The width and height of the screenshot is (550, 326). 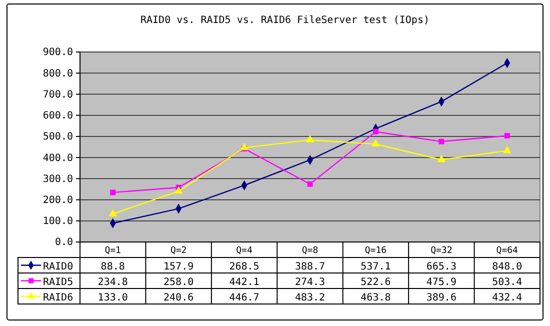 What do you see at coordinates (179, 266) in the screenshot?
I see `data-label: 157.9` at bounding box center [179, 266].